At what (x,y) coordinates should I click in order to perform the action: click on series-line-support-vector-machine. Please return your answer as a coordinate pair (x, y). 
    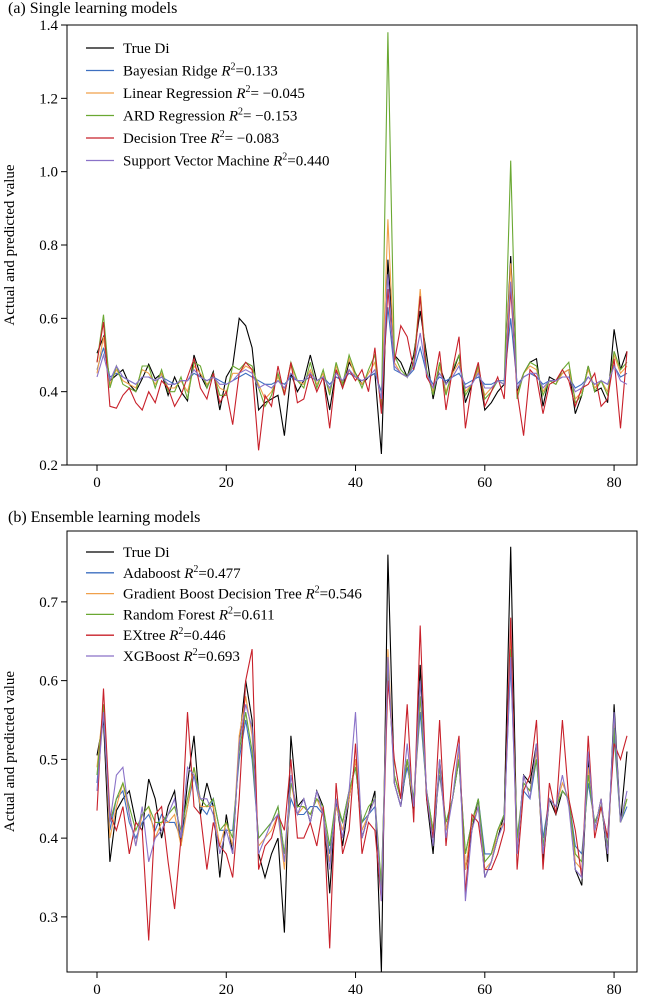
    Looking at the image, I should click on (362, 337).